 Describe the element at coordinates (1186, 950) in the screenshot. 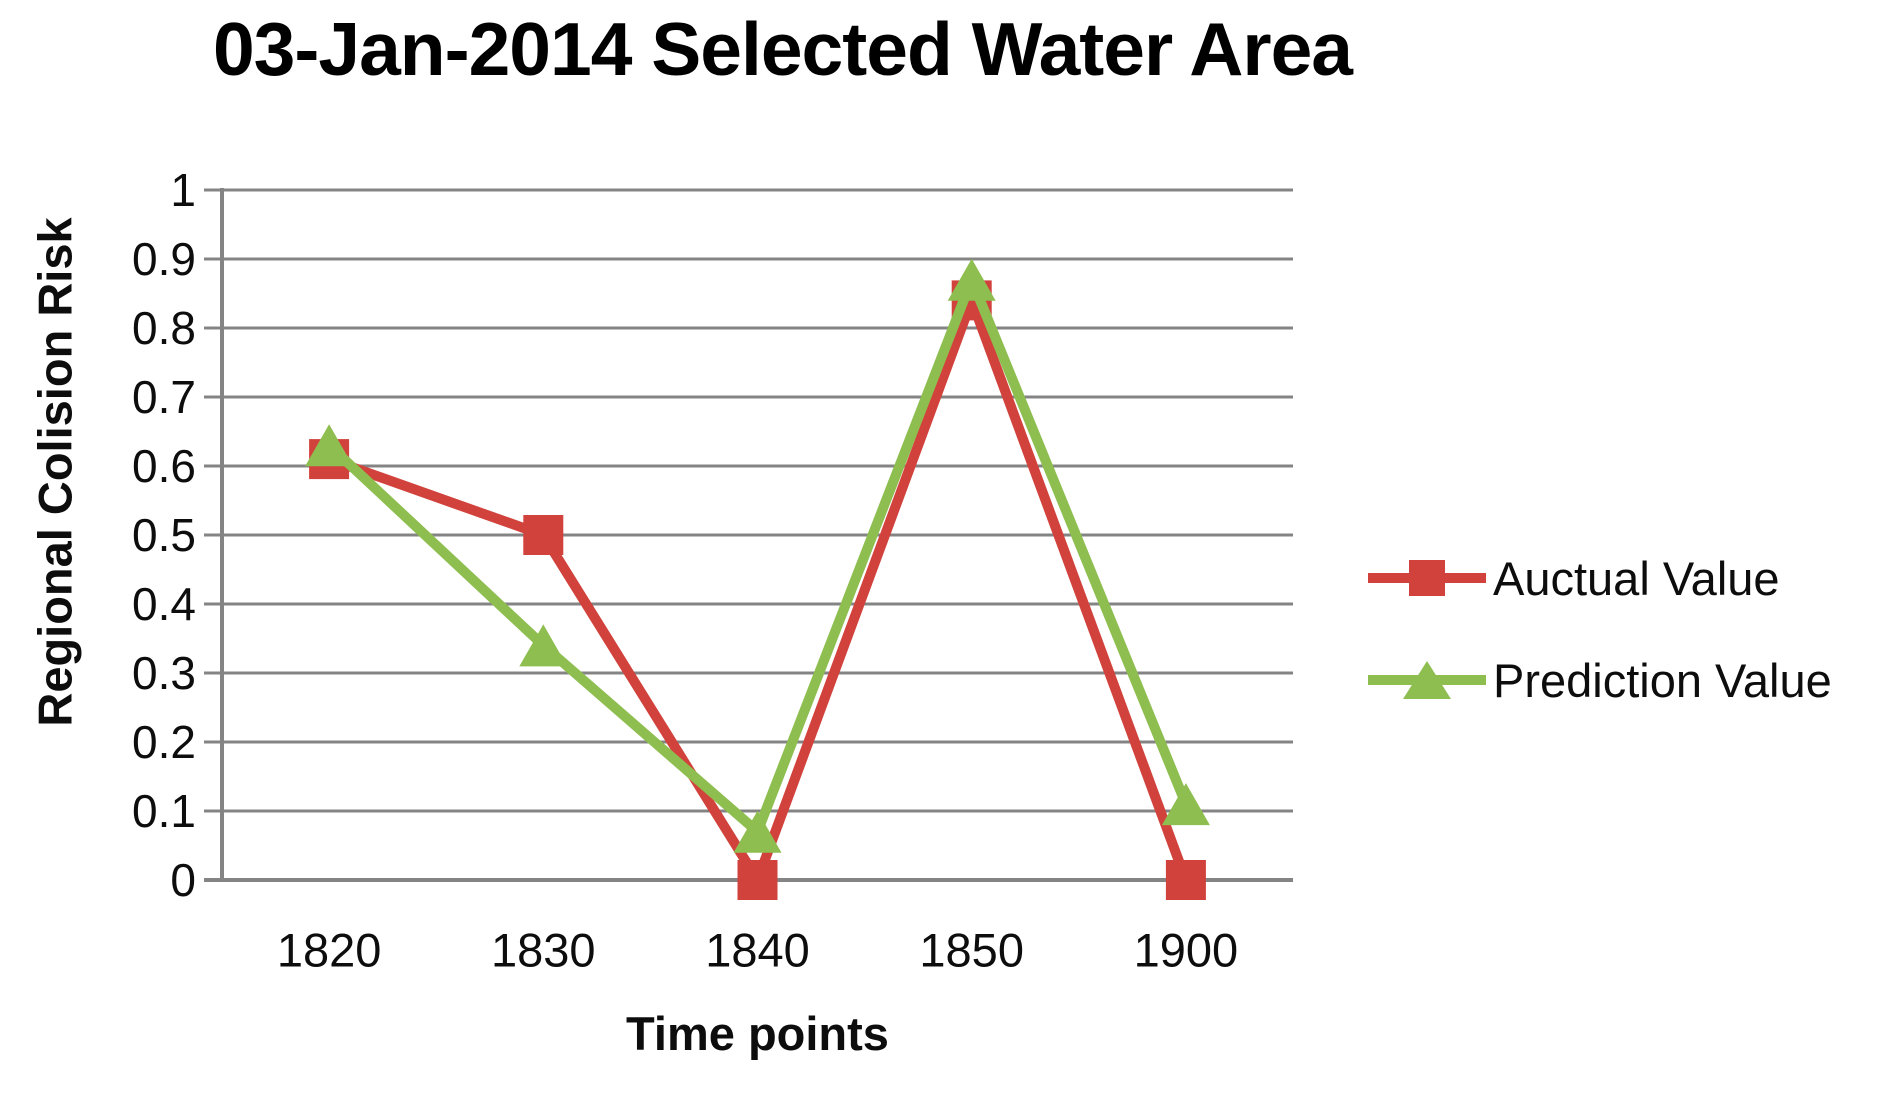

I see `x-tick-label: 1900` at that location.